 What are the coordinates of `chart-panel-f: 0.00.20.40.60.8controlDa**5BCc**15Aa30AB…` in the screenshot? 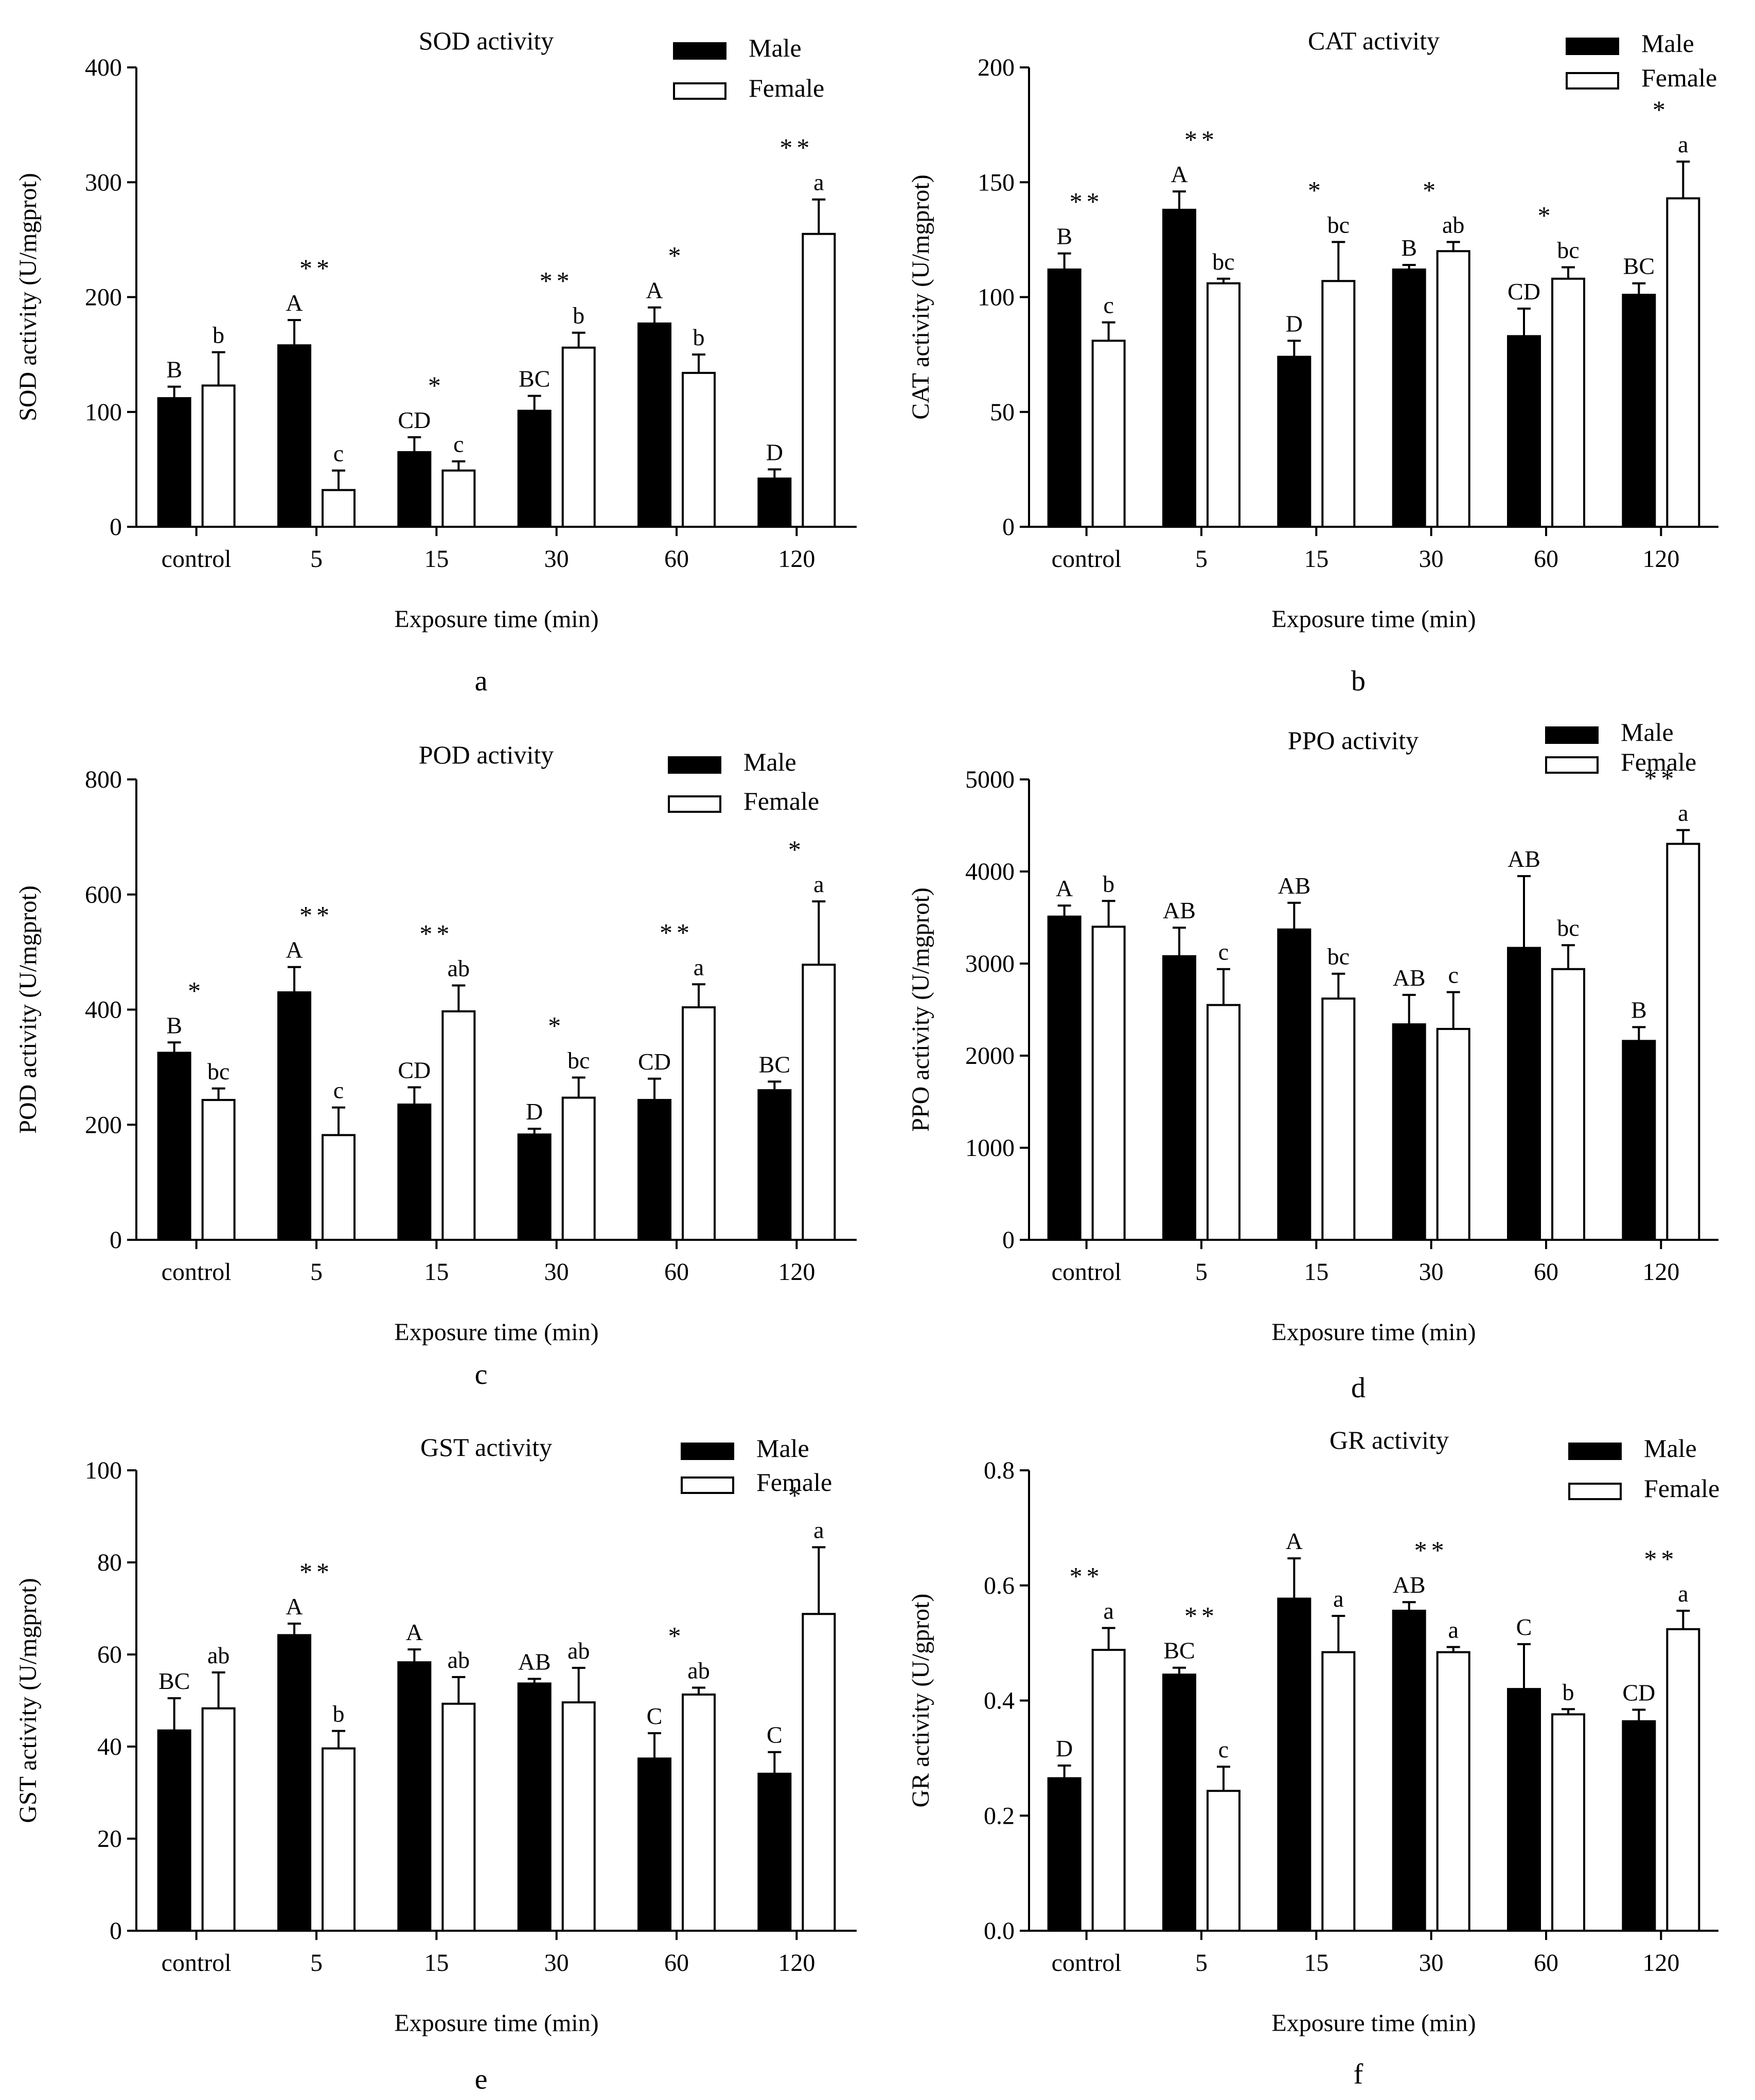 It's located at (1313, 1758).